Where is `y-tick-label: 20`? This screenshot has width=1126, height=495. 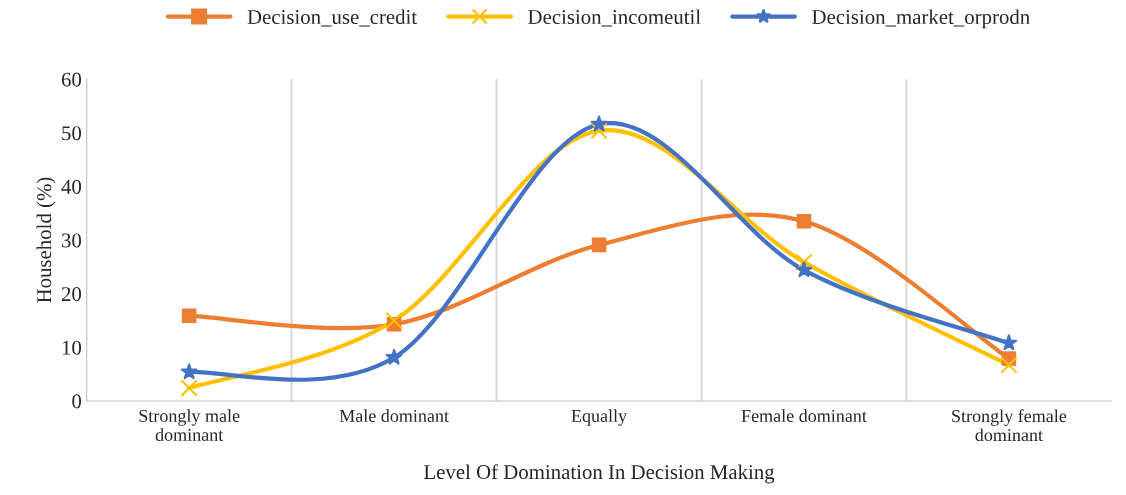
y-tick-label: 20 is located at coordinates (71, 294).